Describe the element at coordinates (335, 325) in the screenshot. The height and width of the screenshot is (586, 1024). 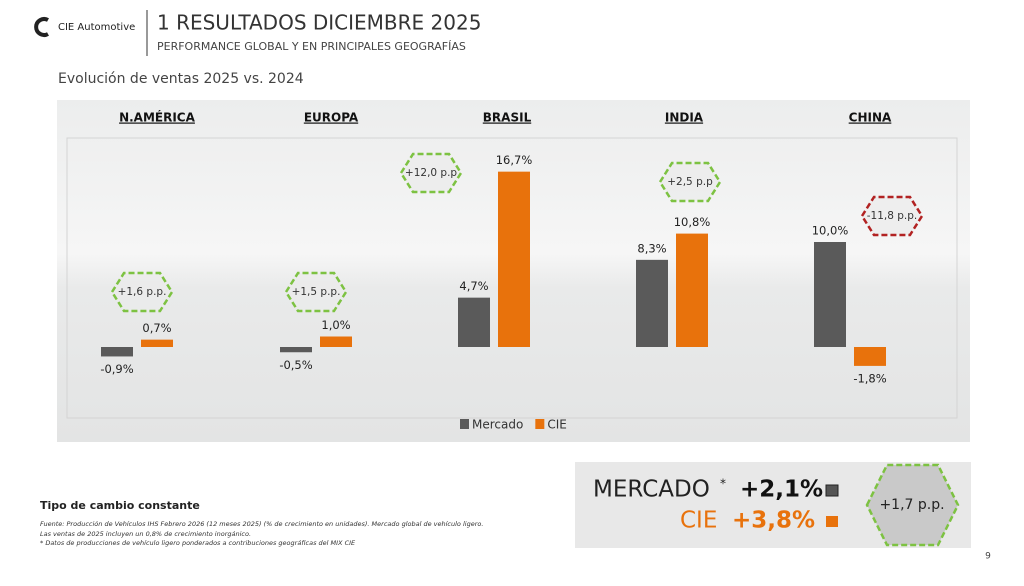
I see `value-label: 1,0%` at that location.